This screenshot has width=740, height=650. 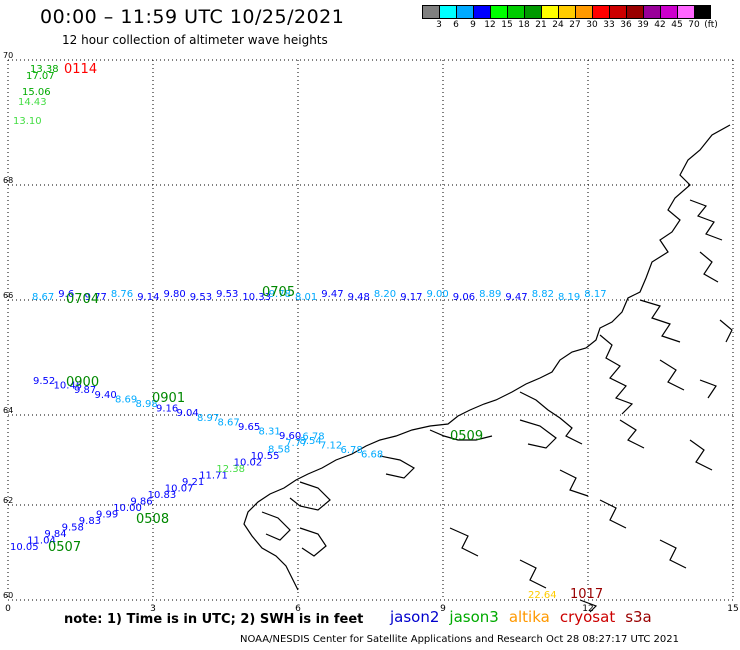 I want to click on swh-value: 9.77, so click(x=96, y=297).